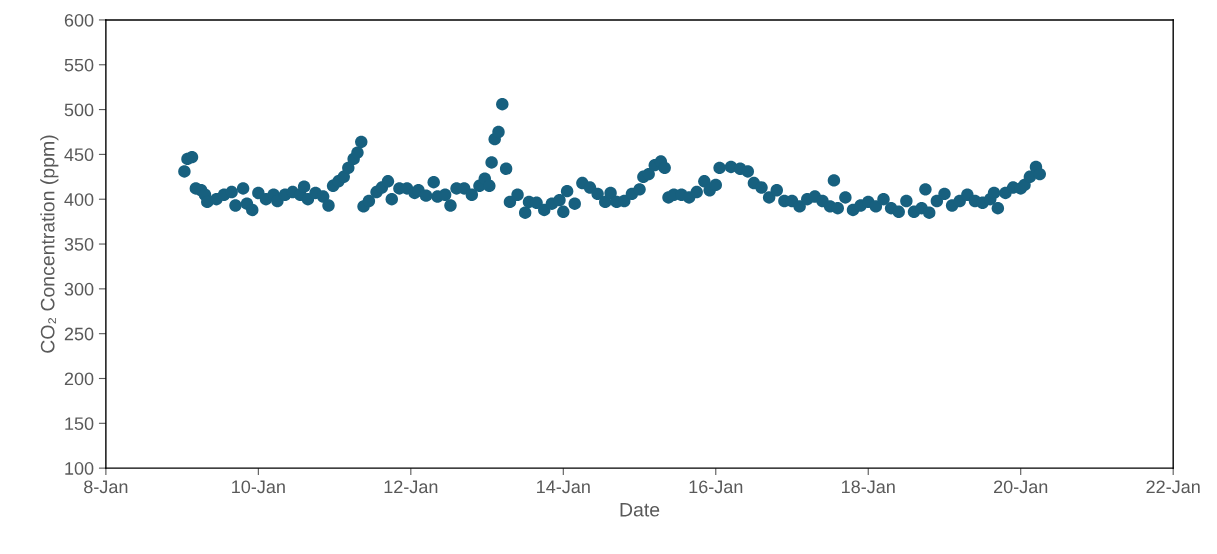 This screenshot has width=1217, height=554. What do you see at coordinates (79, 334) in the screenshot?
I see `y-tick-label: 250` at bounding box center [79, 334].